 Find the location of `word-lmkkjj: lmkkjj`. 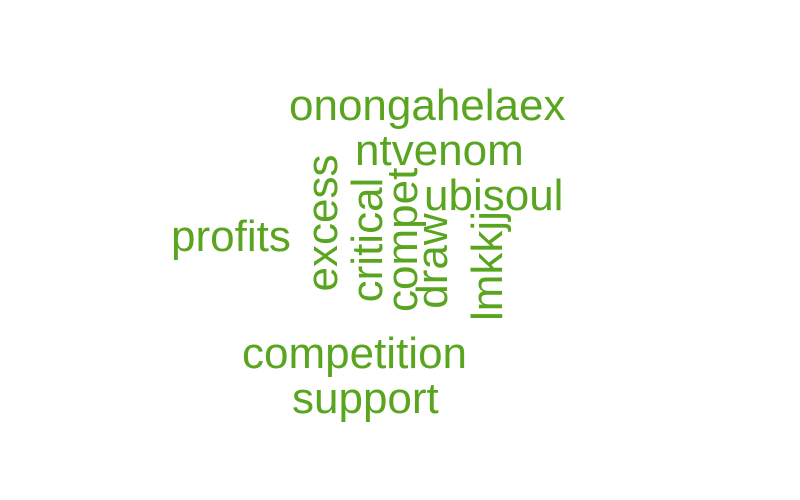

word-lmkkjj: lmkkjj is located at coordinates (487, 266).